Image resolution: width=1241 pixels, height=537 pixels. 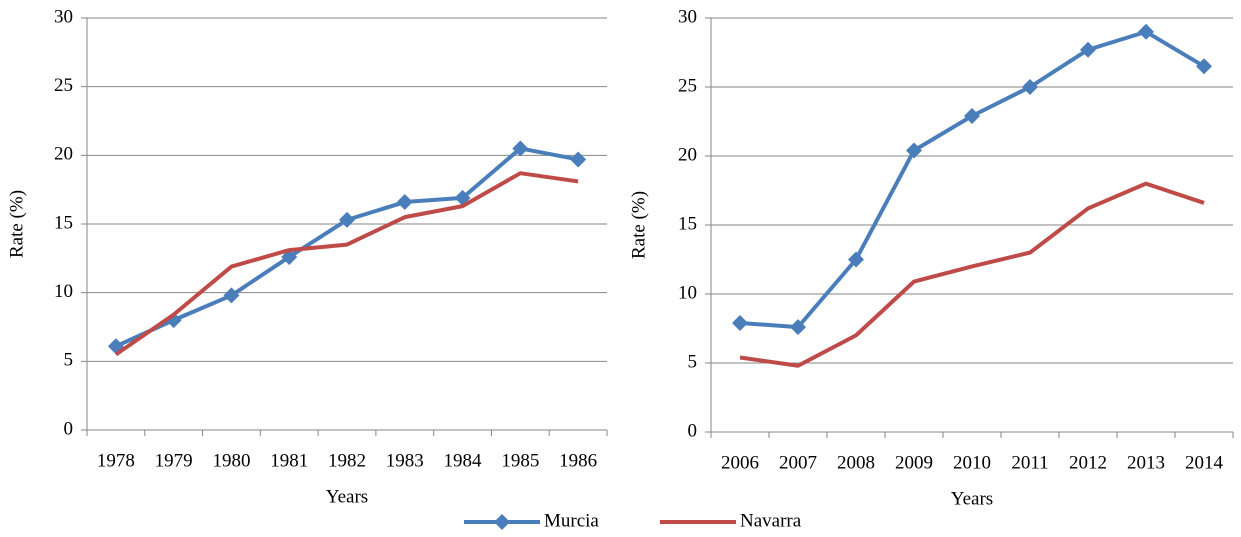 What do you see at coordinates (502, 522) in the screenshot?
I see `legend-marker` at bounding box center [502, 522].